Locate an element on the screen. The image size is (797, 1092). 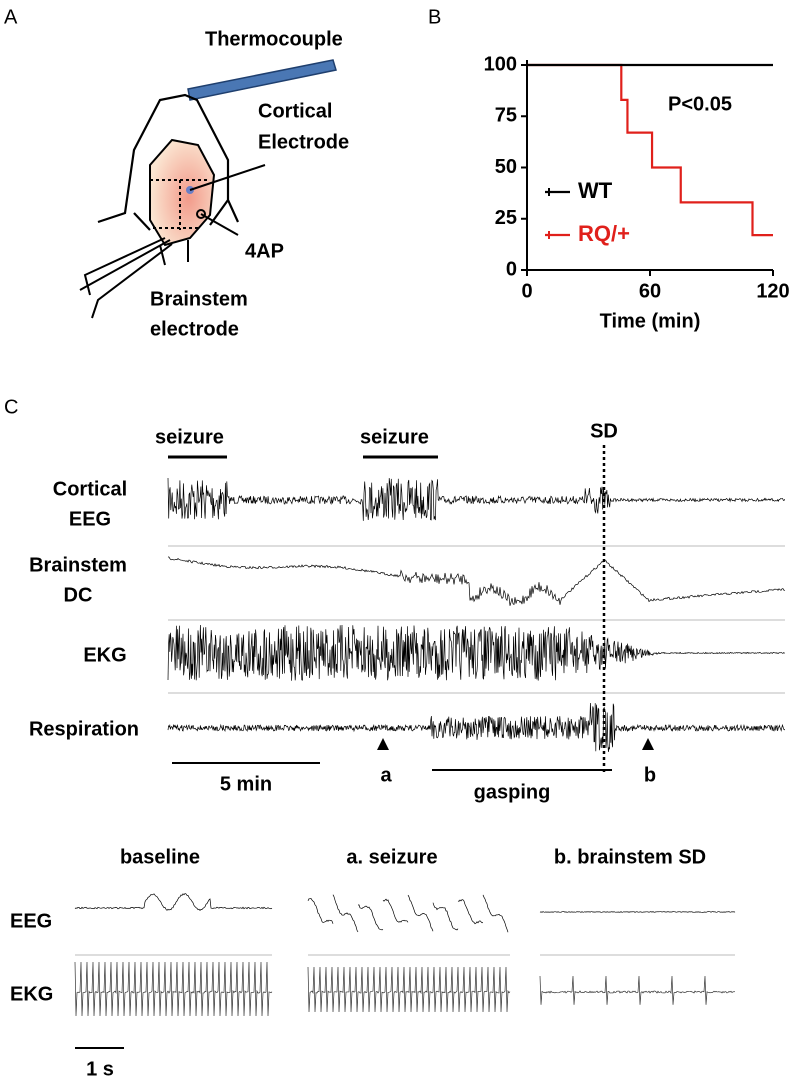
panel-letter: B is located at coordinates (434, 17).